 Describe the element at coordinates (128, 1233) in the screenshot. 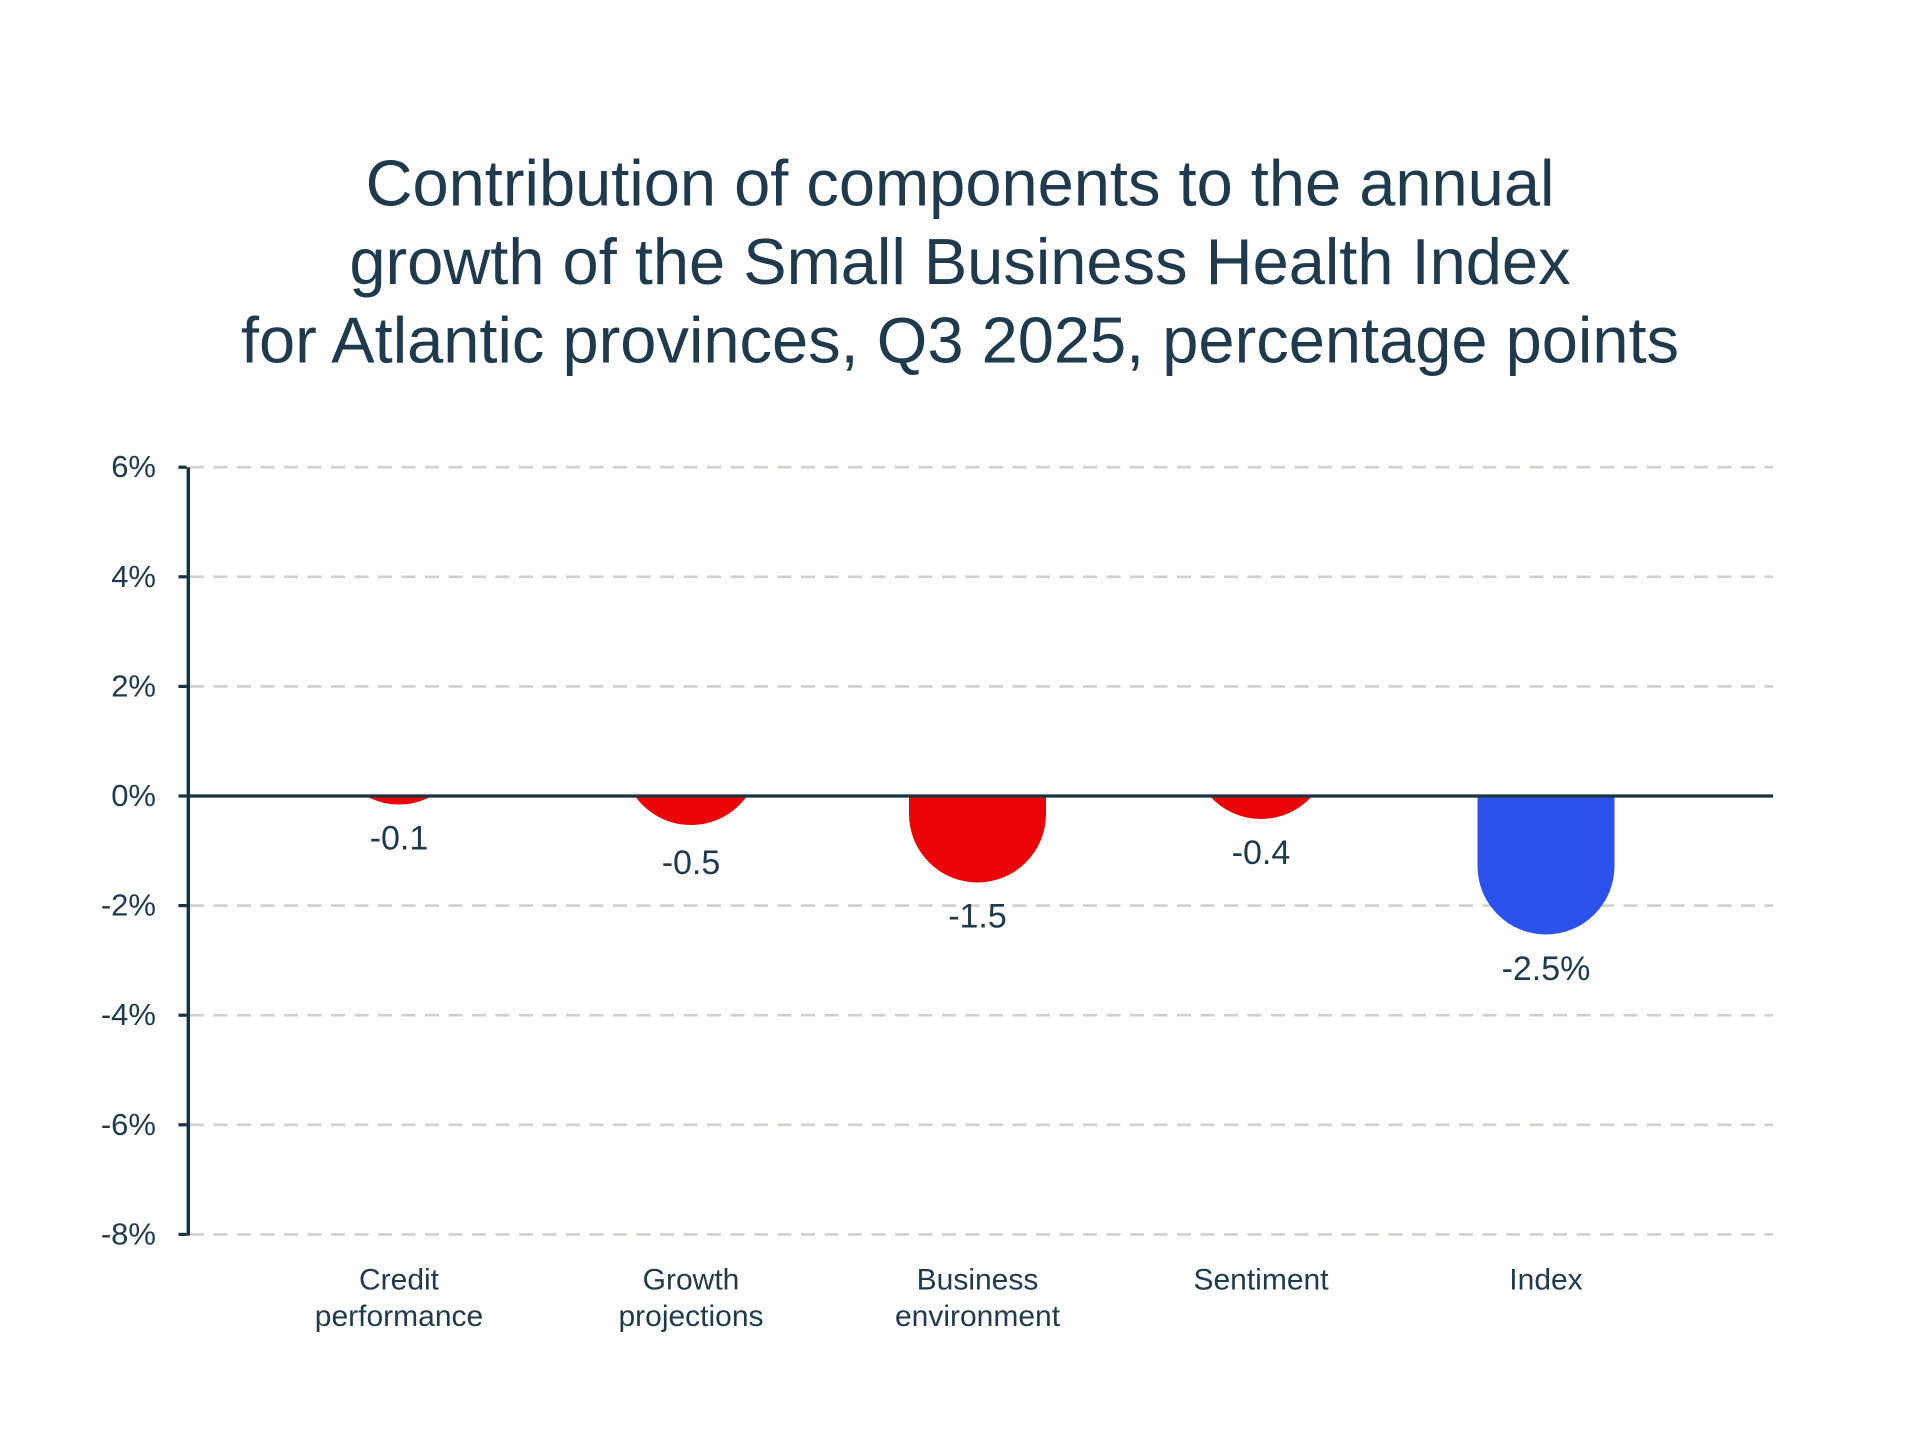

I see `svg-text: -8%` at that location.